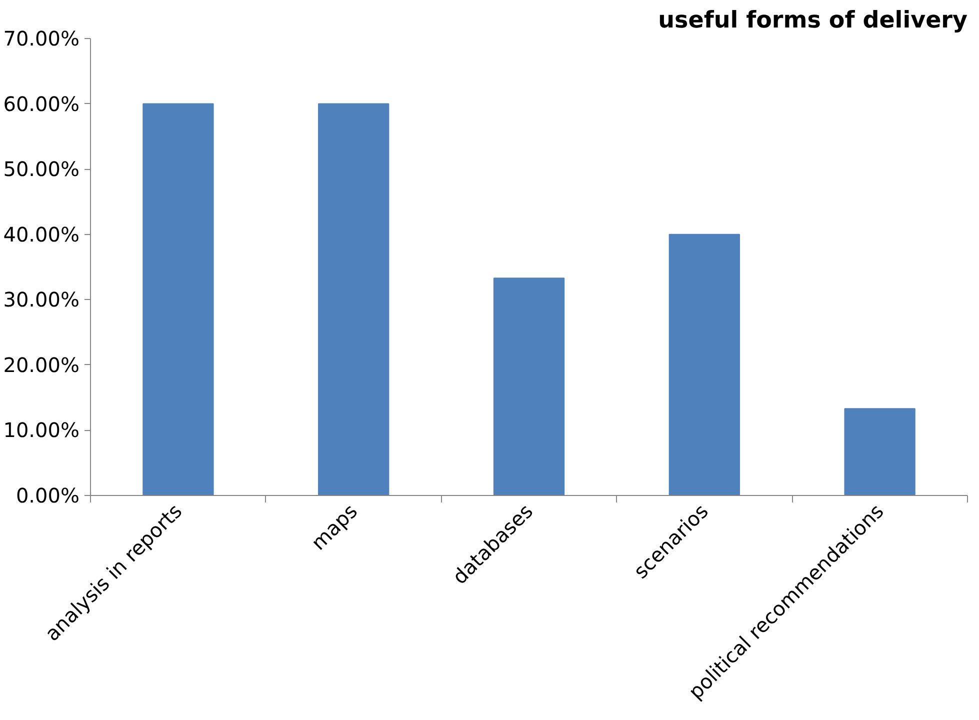 The width and height of the screenshot is (979, 720). I want to click on y-tick-label: 60.00%, so click(41, 104).